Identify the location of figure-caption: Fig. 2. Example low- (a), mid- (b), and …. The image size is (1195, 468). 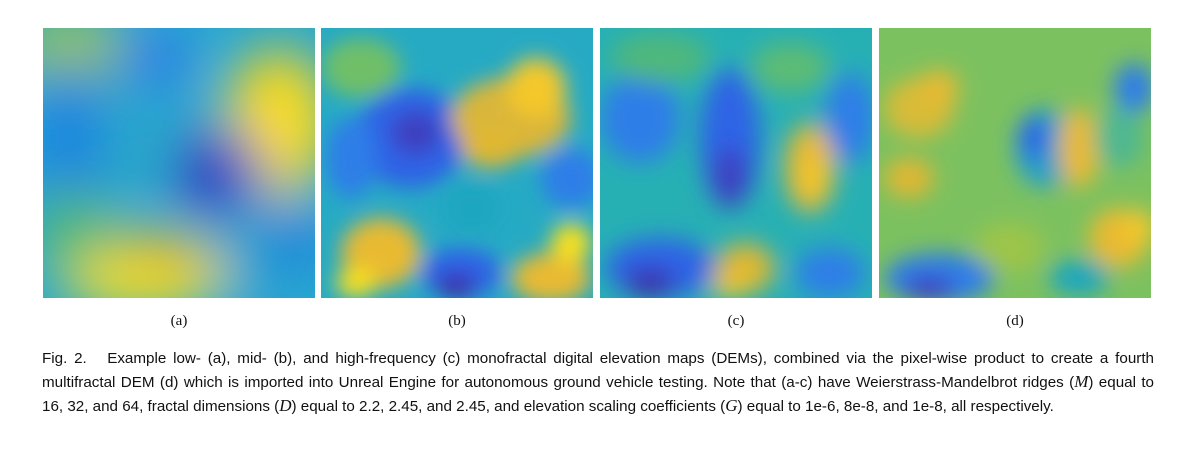
(598, 382).